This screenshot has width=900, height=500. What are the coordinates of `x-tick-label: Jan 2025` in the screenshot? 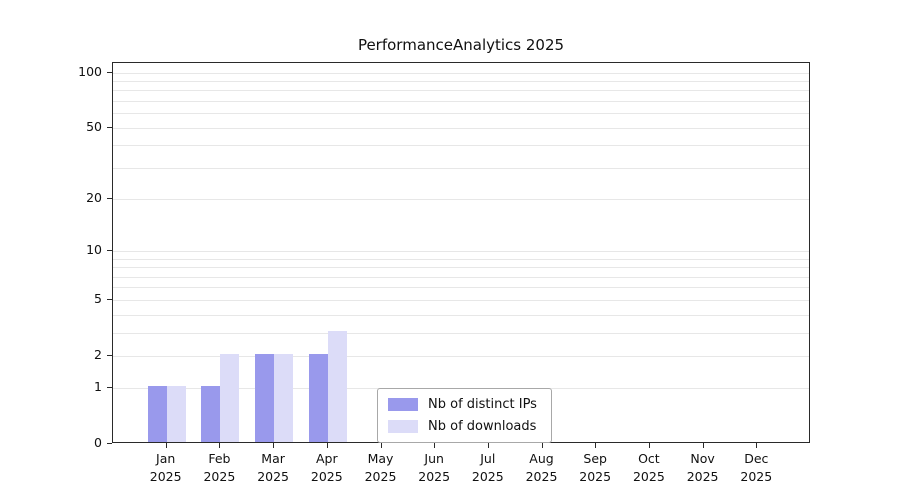 It's located at (166, 468).